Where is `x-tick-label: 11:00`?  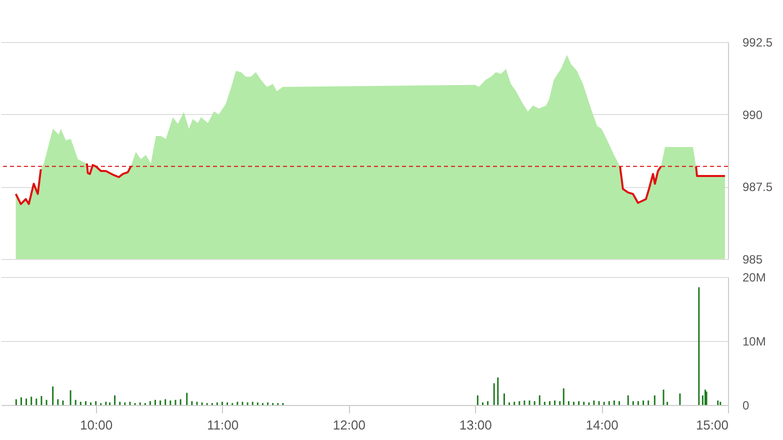
x-tick-label: 11:00 is located at coordinates (222, 425).